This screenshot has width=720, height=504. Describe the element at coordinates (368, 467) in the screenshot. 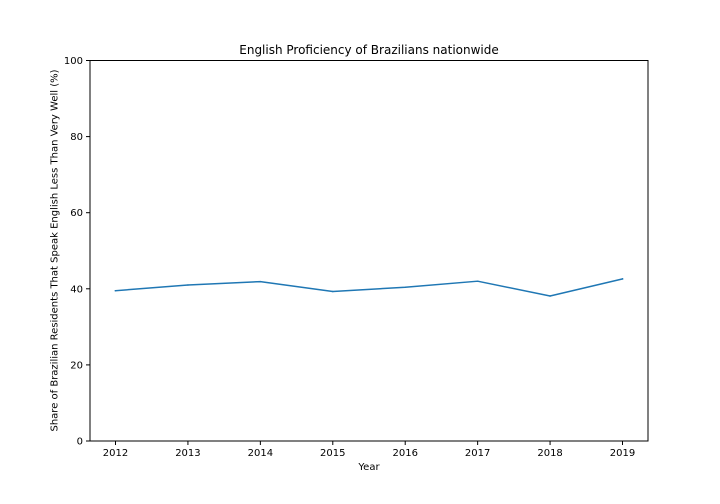

I see `x-axis-label: Year` at that location.